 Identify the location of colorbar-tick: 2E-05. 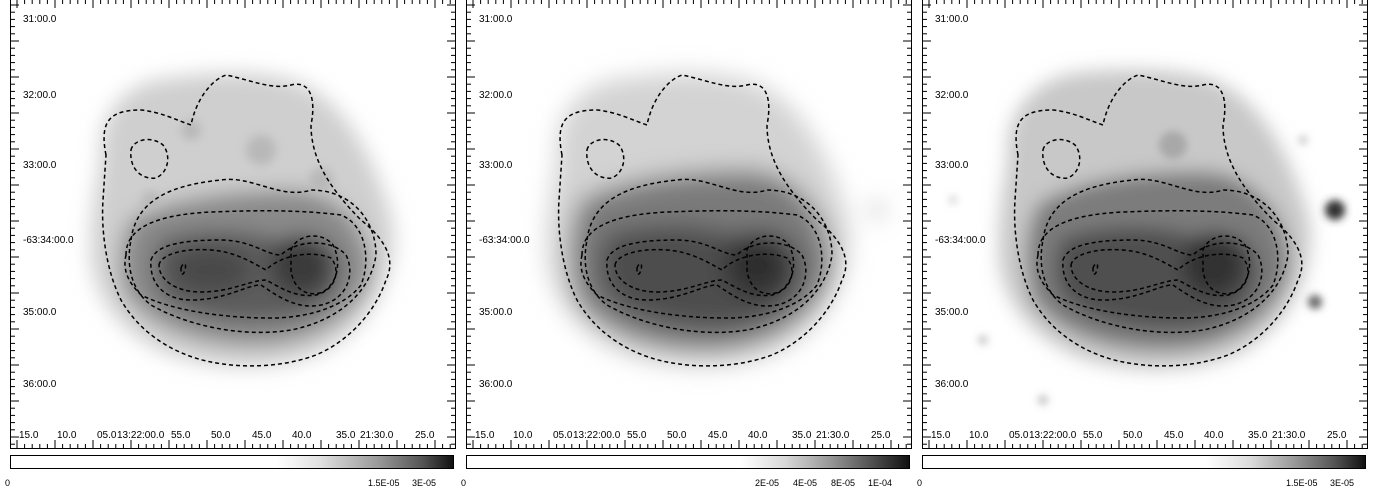
(767, 483).